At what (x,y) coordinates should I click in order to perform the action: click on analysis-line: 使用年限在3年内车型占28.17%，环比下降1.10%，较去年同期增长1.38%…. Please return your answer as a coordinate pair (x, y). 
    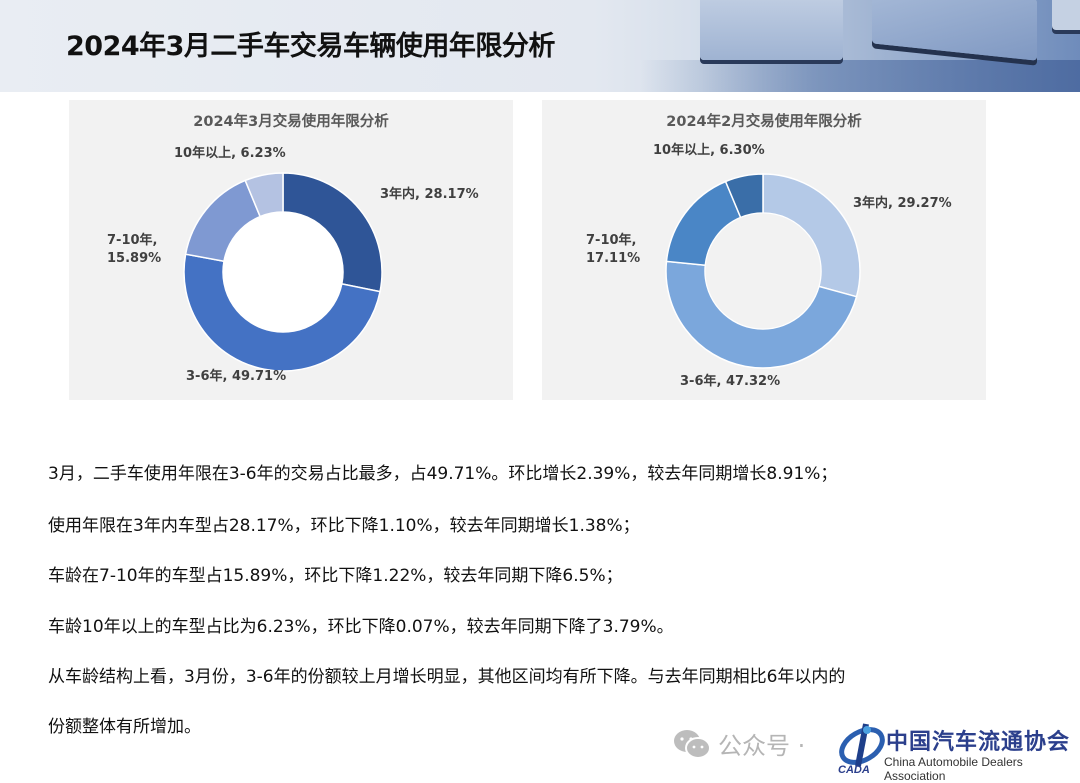
    Looking at the image, I should click on (344, 526).